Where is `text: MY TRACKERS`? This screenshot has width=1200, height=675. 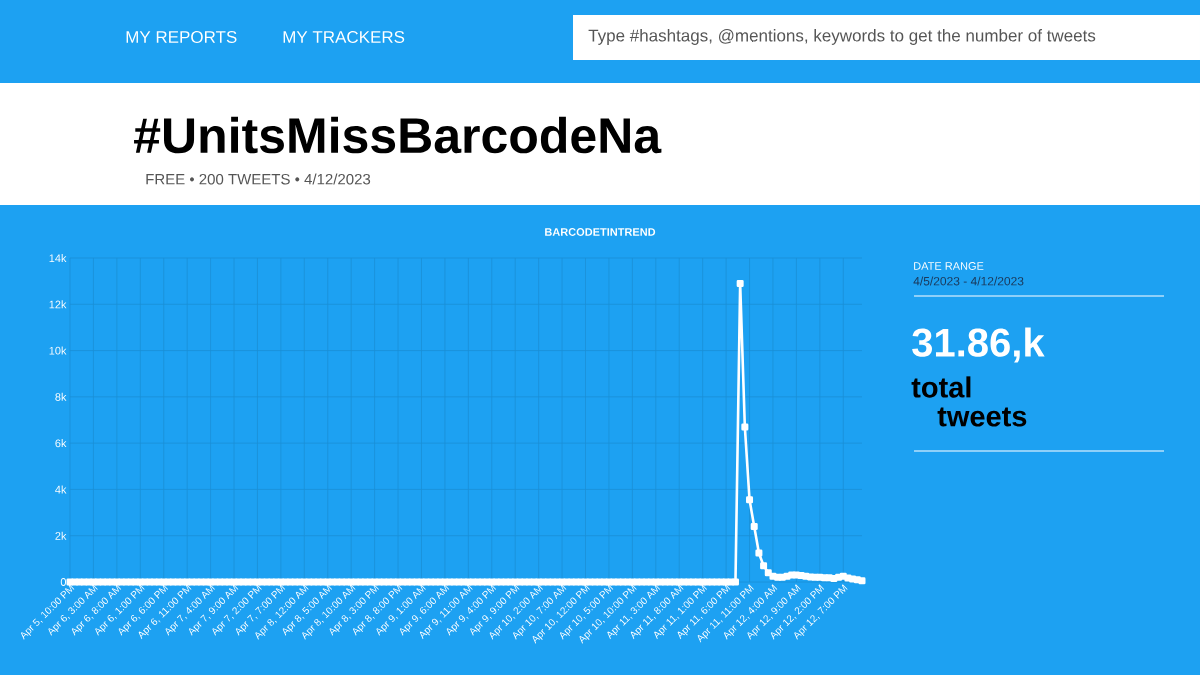 text: MY TRACKERS is located at coordinates (344, 37).